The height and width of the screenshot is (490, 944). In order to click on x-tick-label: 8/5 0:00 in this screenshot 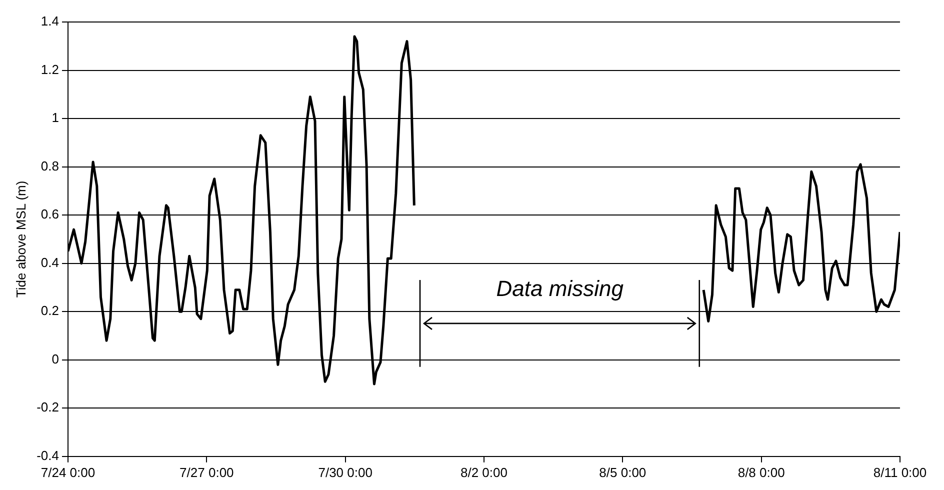, I will do `click(622, 472)`.